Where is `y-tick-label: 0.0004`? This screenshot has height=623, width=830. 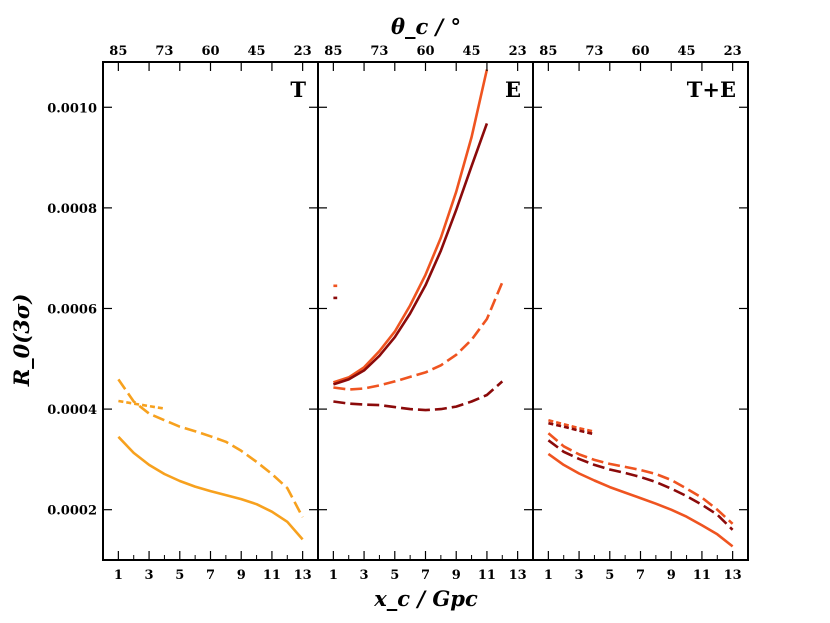 y-tick-label: 0.0004 is located at coordinates (72, 410).